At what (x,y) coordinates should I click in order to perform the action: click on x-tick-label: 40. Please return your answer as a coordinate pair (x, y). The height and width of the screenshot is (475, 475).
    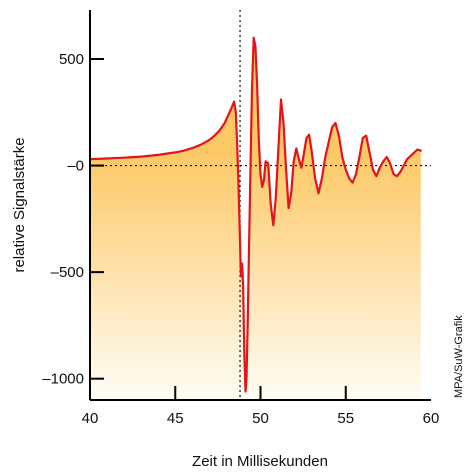
    Looking at the image, I should click on (90, 418).